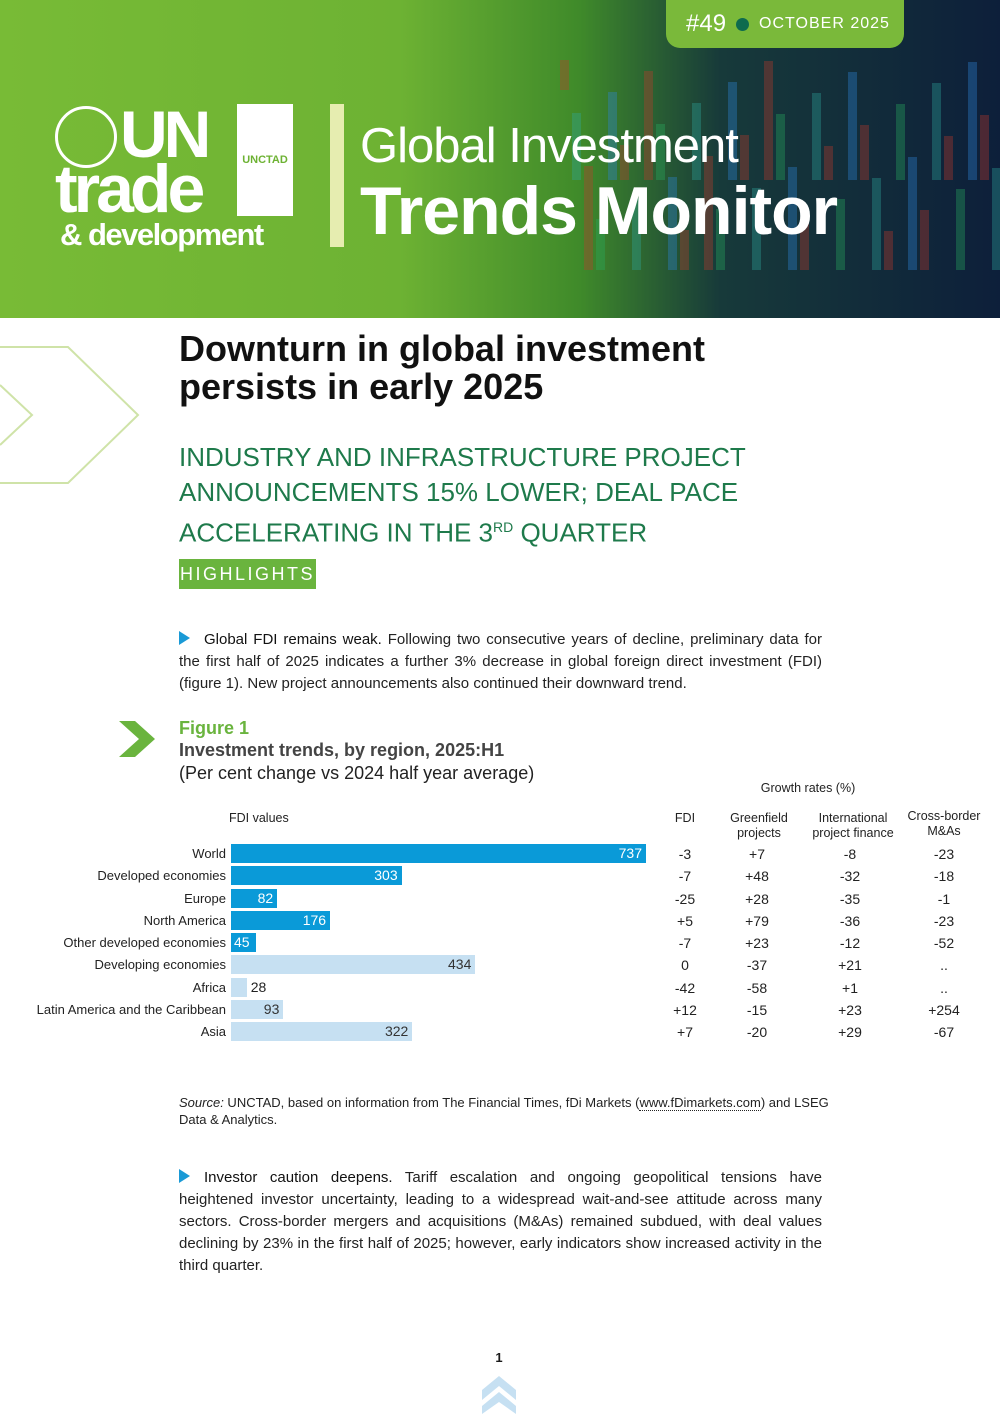 Image resolution: width=1000 pixels, height=1414 pixels. What do you see at coordinates (314, 919) in the screenshot?
I see `bar-value-label: 176` at bounding box center [314, 919].